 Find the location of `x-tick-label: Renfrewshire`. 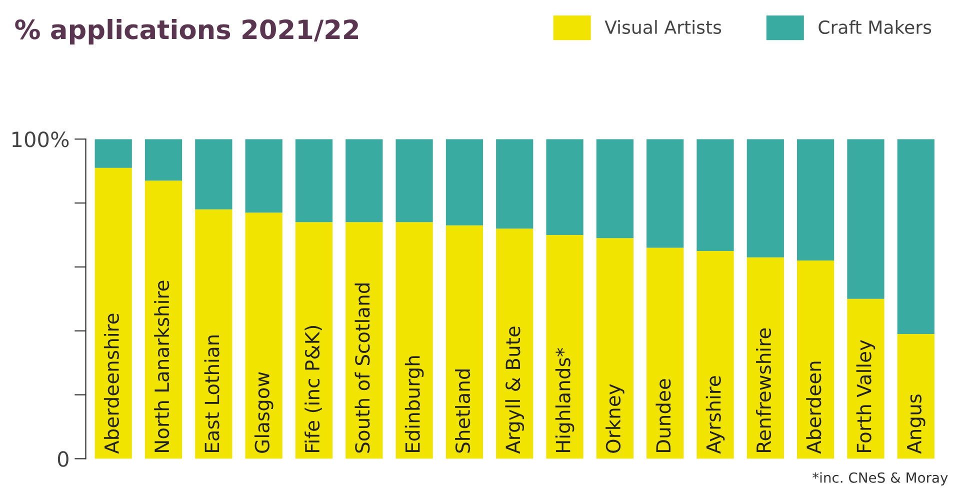

x-tick-label: Renfrewshire is located at coordinates (764, 390).